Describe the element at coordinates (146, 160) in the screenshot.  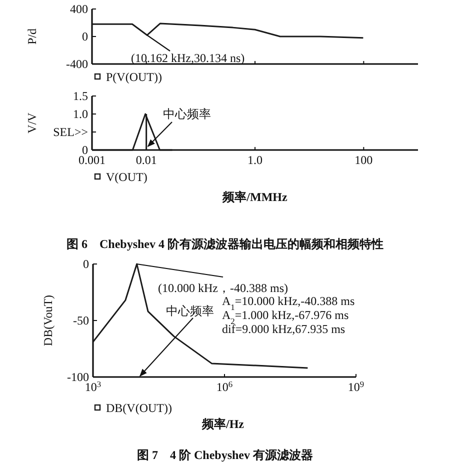
I see `x-tick-label: 0.01` at that location.